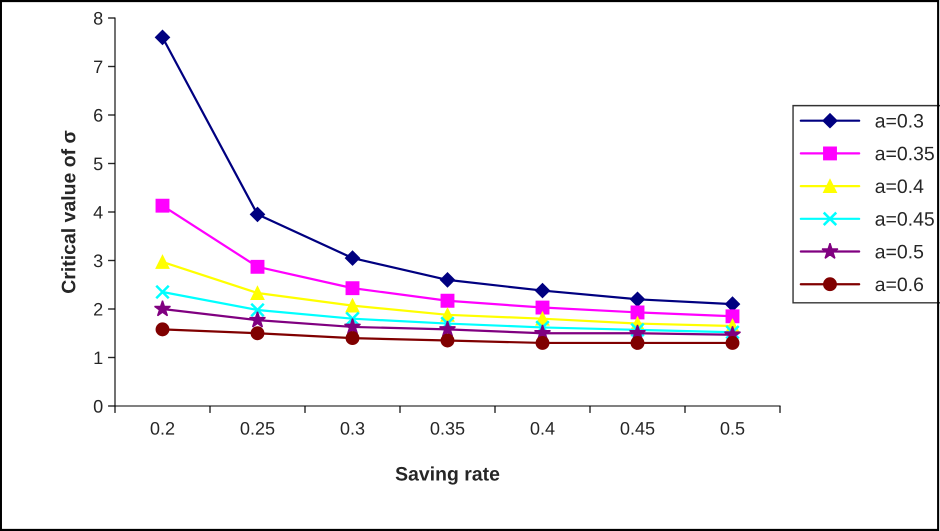 This screenshot has width=940, height=531. What do you see at coordinates (68, 211) in the screenshot?
I see `y-axis-title: Critical value of σ` at bounding box center [68, 211].